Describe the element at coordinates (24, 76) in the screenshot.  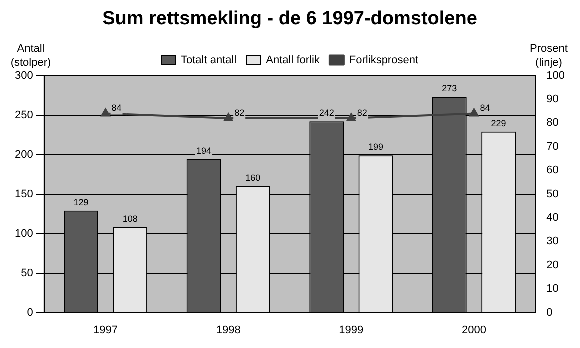
I see `y-tick-label: 300` at that location.